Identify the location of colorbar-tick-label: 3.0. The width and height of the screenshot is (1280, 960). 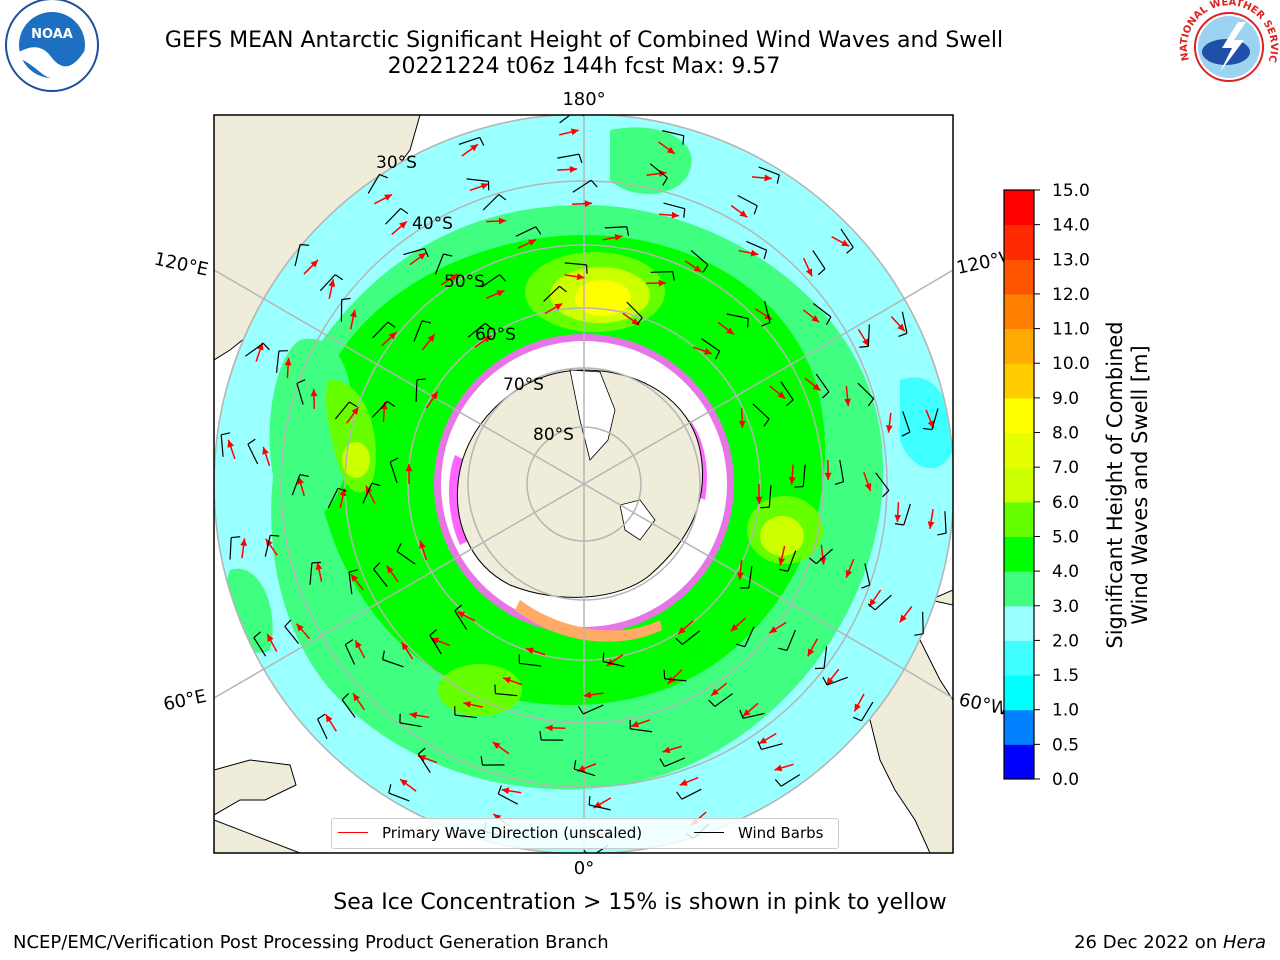
(1065, 607).